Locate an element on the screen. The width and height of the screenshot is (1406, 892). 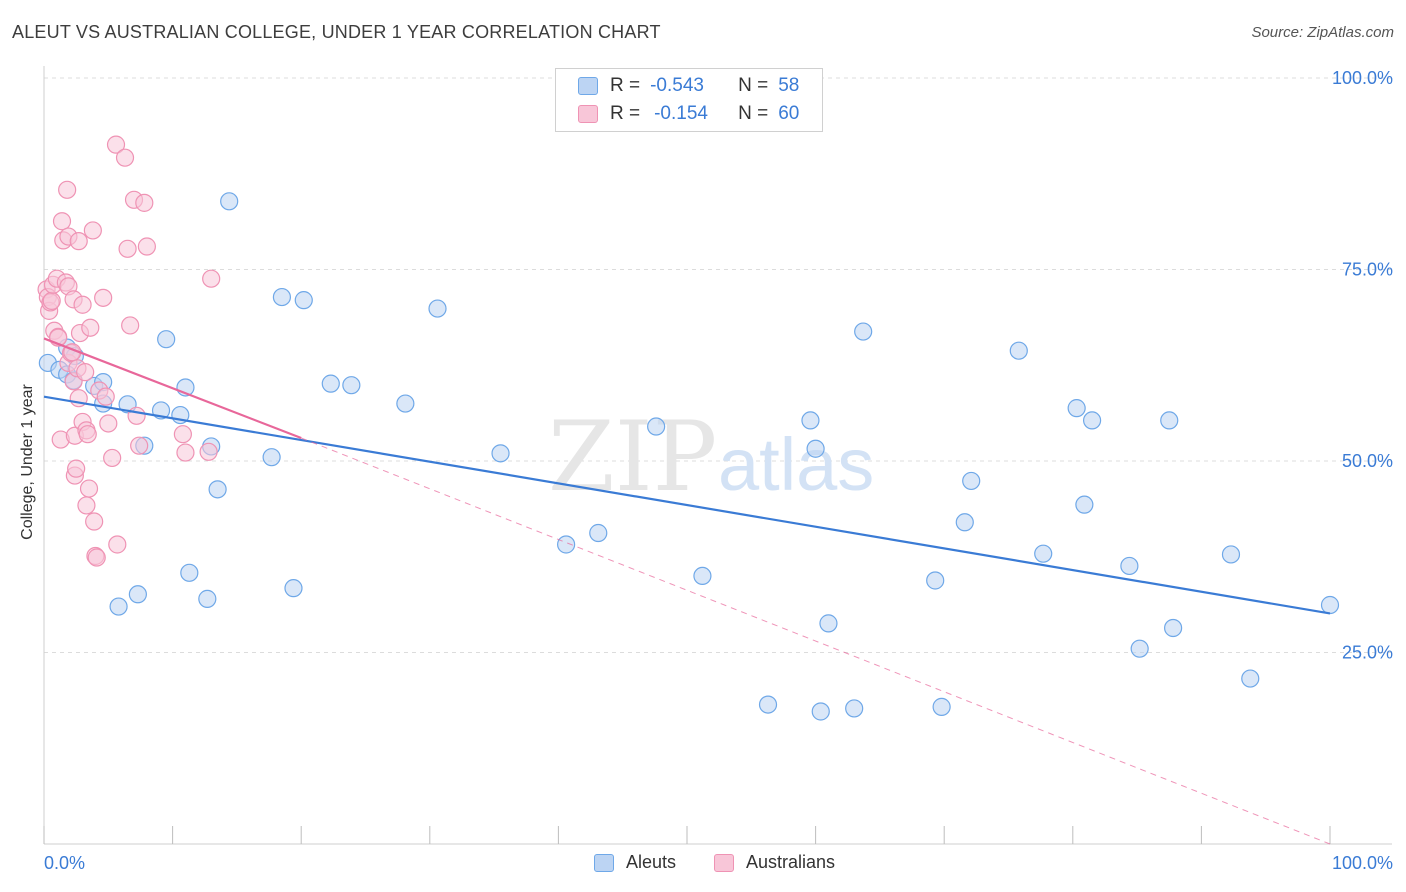
aleuts-r-label: R = is located at coordinates (625, 85).